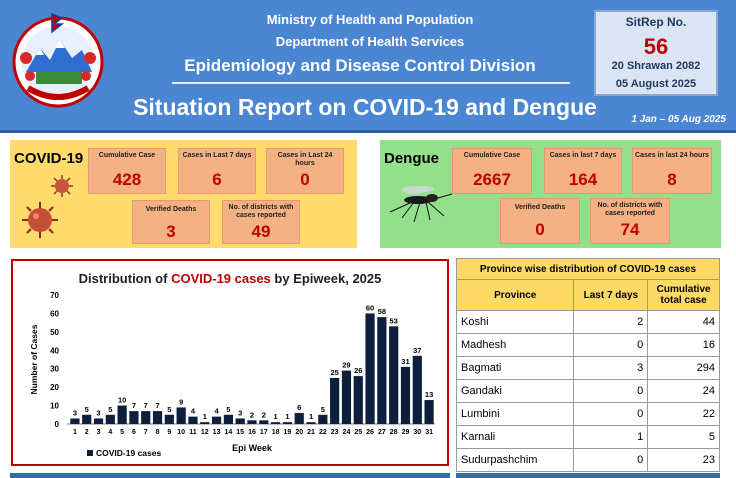 The image size is (736, 478). Describe the element at coordinates (311, 432) in the screenshot. I see `x-tick-label: 21` at that location.